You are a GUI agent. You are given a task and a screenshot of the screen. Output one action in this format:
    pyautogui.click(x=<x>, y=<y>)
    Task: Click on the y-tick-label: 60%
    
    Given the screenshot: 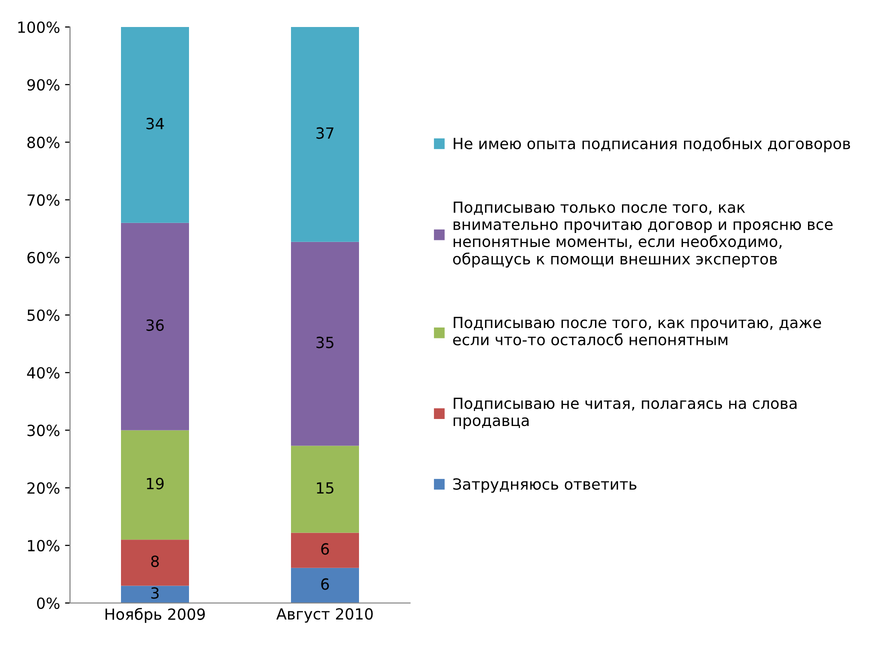 What is the action you would take?
    pyautogui.click(x=43, y=258)
    